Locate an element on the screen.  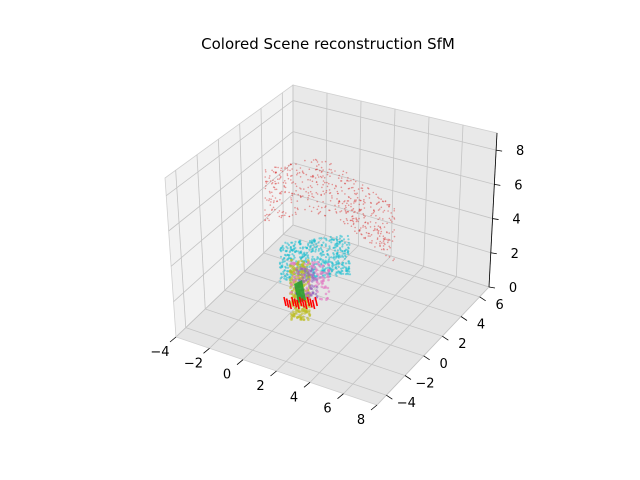
camera-poses is located at coordinates (300, 295).